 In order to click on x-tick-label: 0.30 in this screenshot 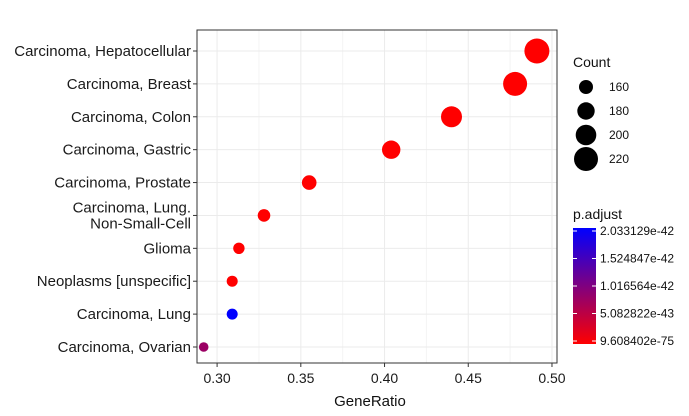, I will do `click(216, 378)`.